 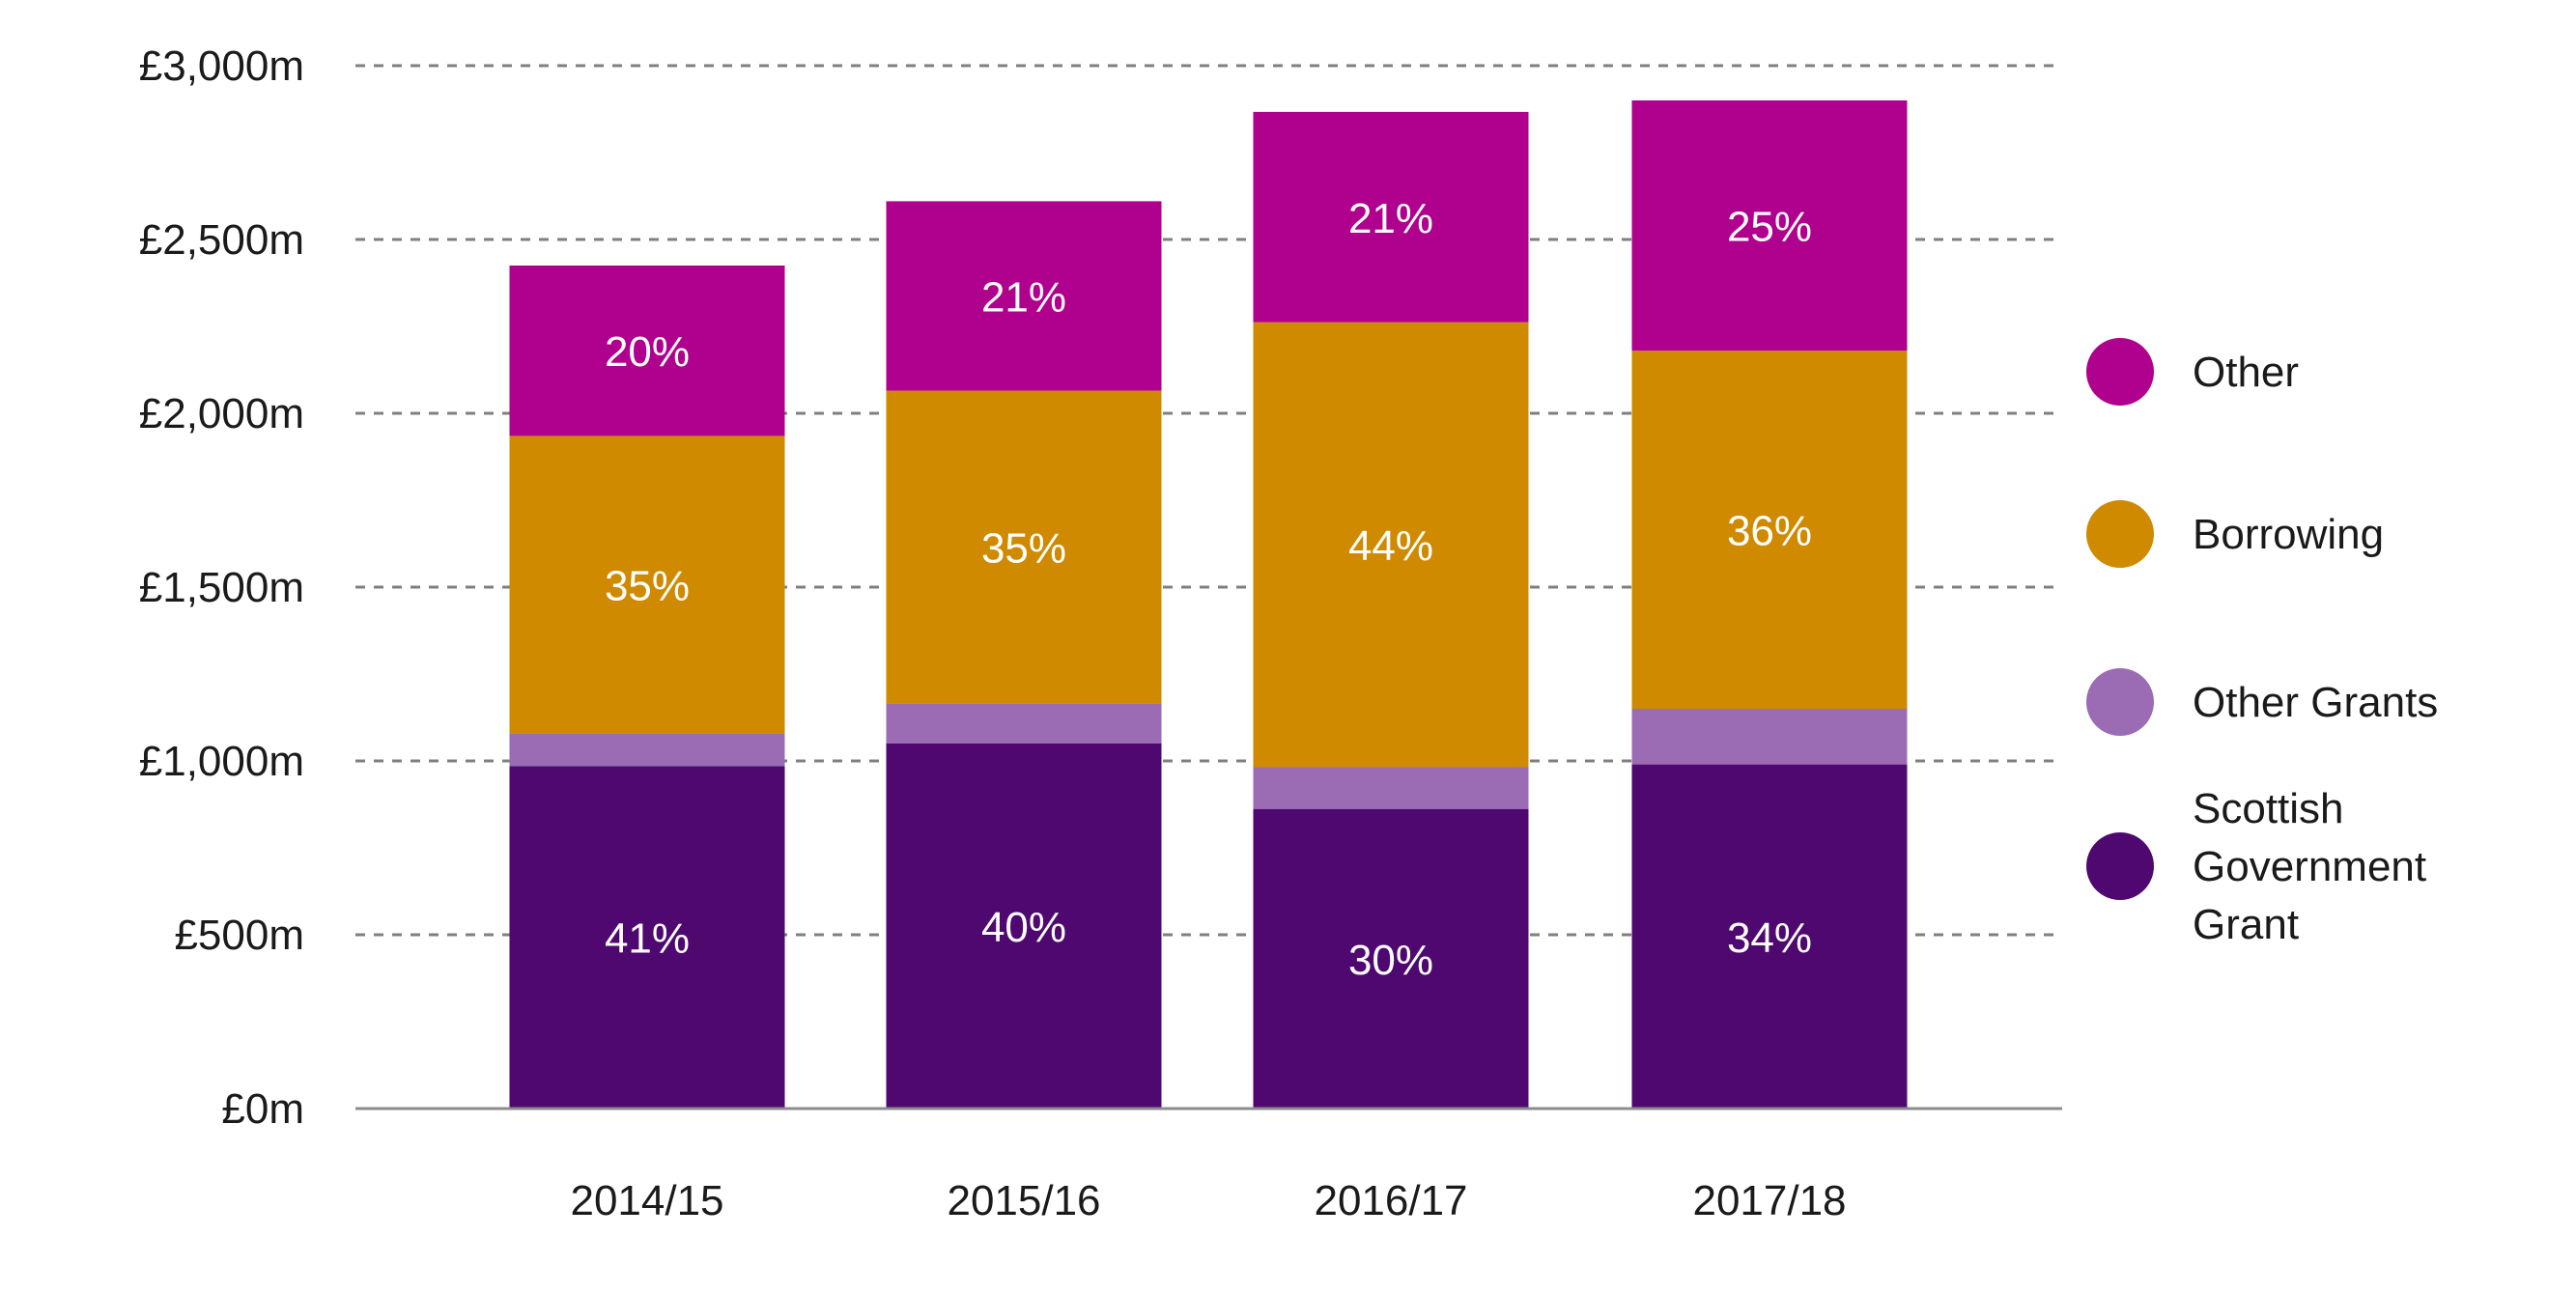 I want to click on y-tick-label: £500m, so click(x=239, y=936).